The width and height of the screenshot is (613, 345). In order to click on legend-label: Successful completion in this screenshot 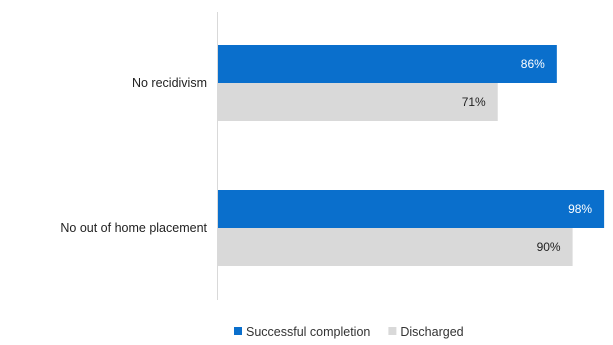, I will do `click(308, 332)`.